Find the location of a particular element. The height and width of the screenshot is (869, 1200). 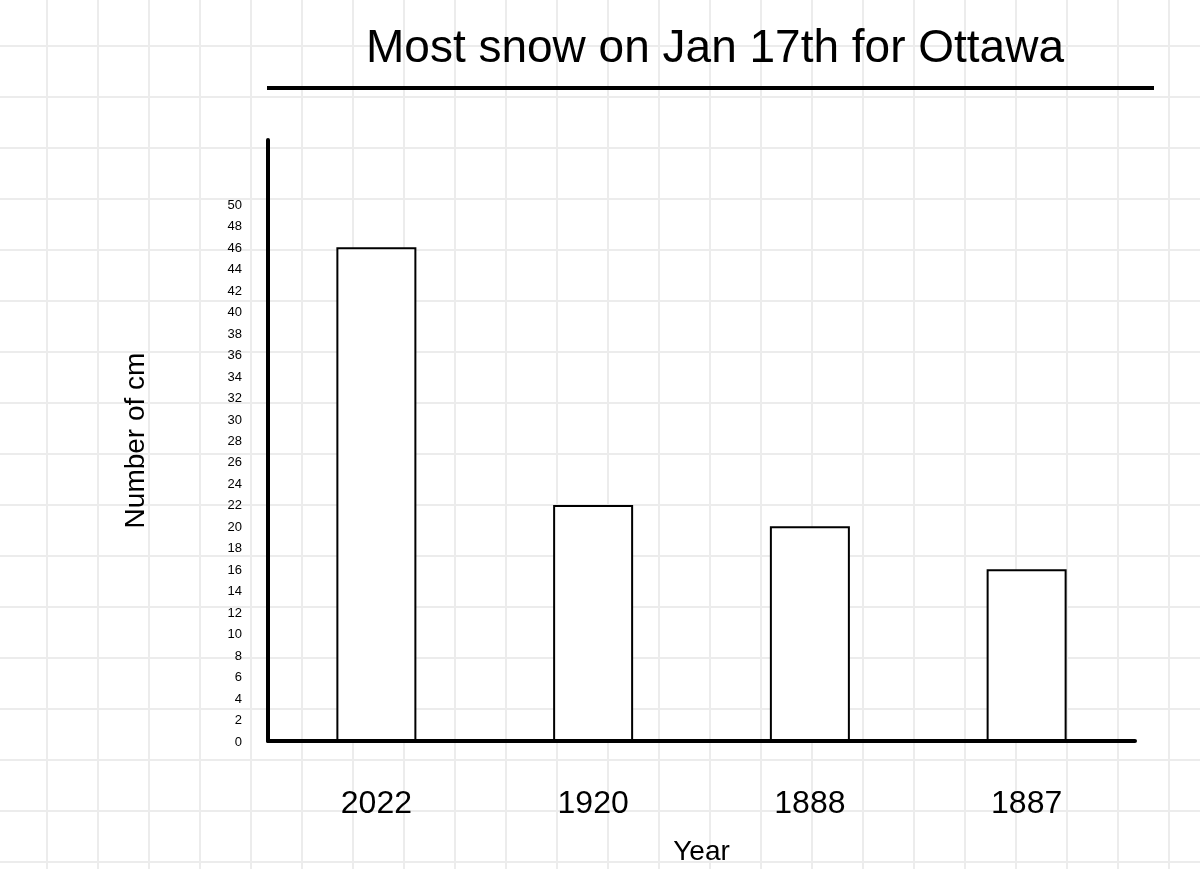

y-tick-label: 24 is located at coordinates (234, 483).